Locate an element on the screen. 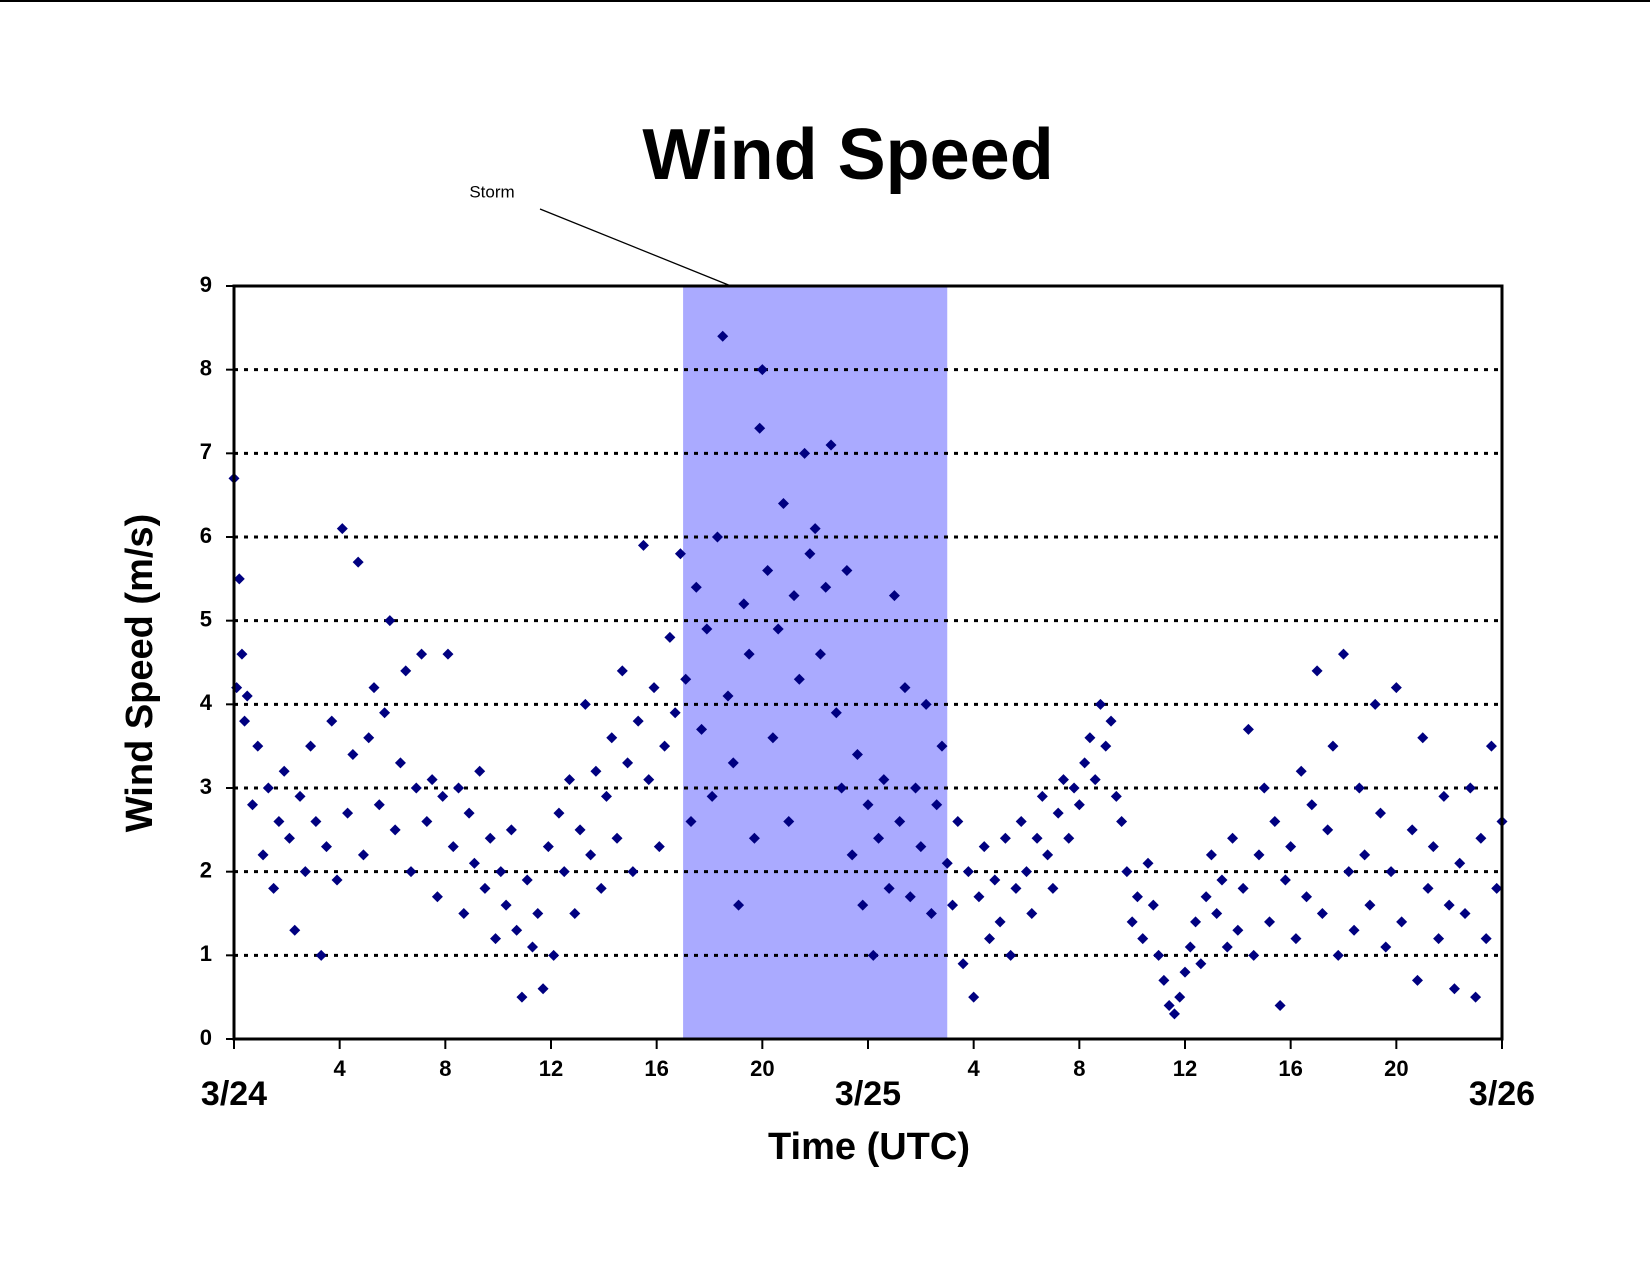 Image resolution: width=1650 pixels, height=1275 pixels. y-tick-label: 8 is located at coordinates (206, 367).